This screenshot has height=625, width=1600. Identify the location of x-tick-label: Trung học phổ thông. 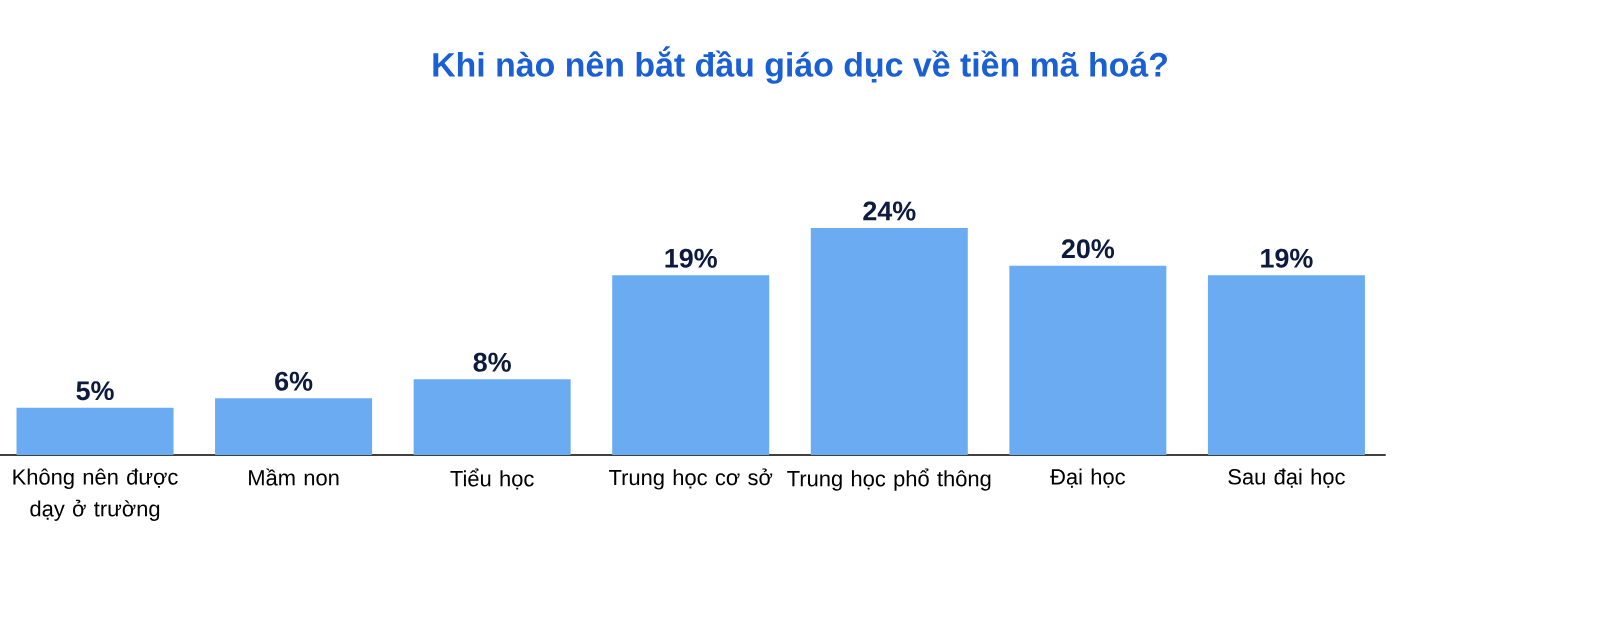
(889, 479).